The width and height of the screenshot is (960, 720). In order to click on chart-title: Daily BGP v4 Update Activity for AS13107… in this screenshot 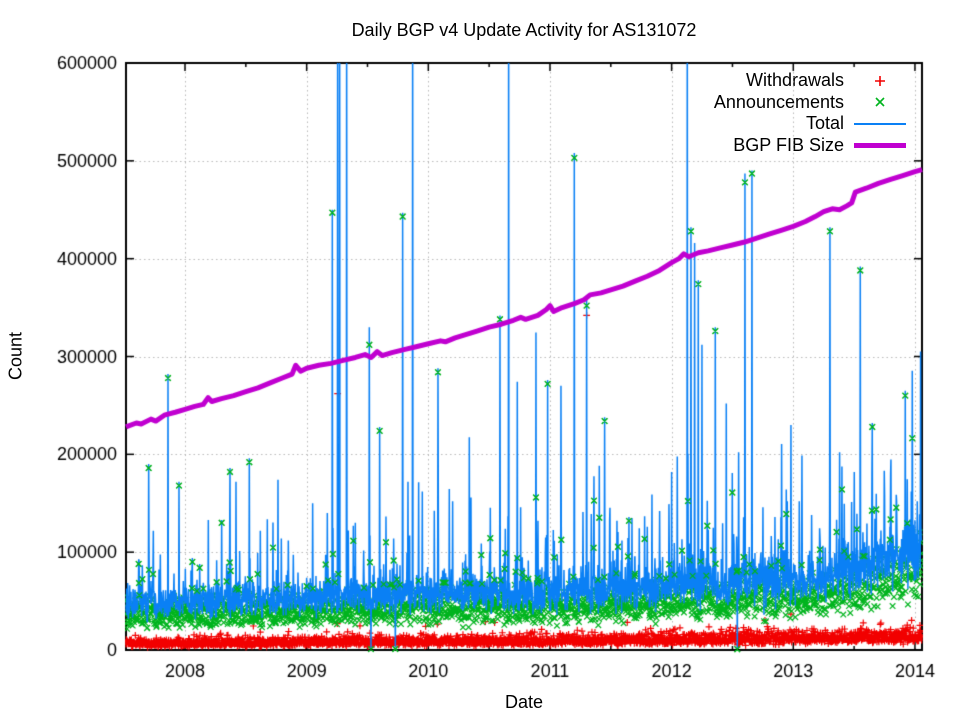, I will do `click(524, 30)`.